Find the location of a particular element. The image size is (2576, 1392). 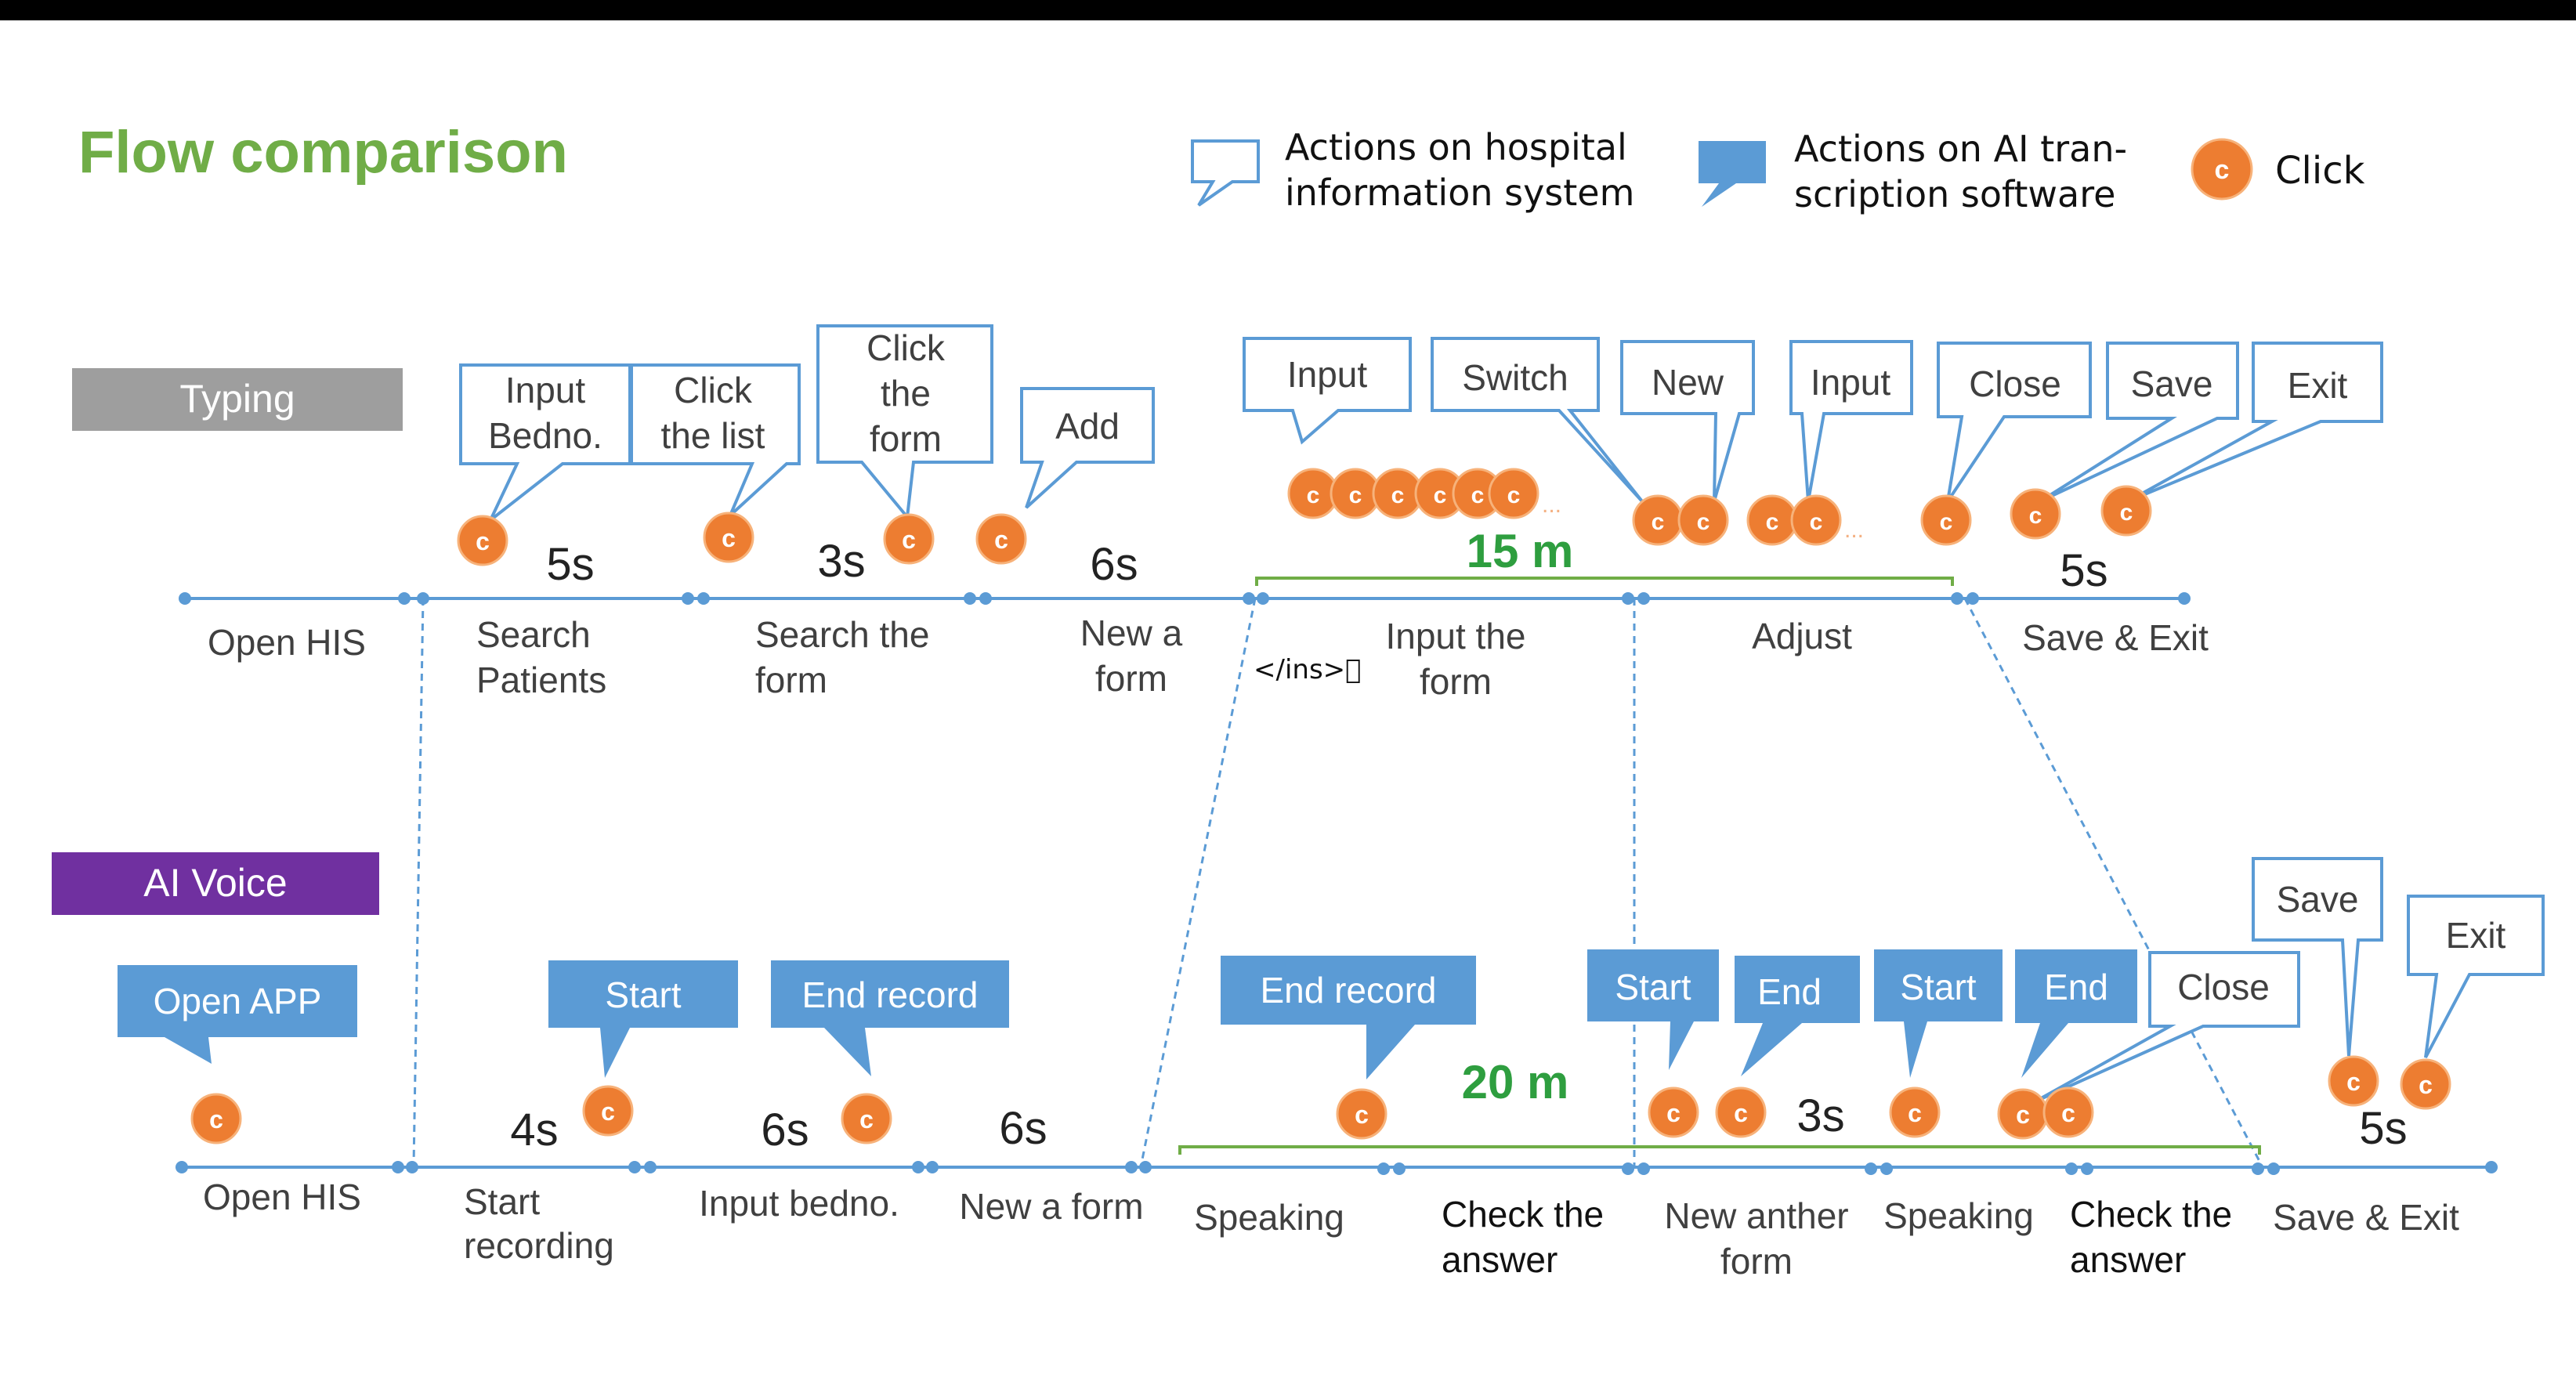

bubble-text: Input is located at coordinates (546, 390).